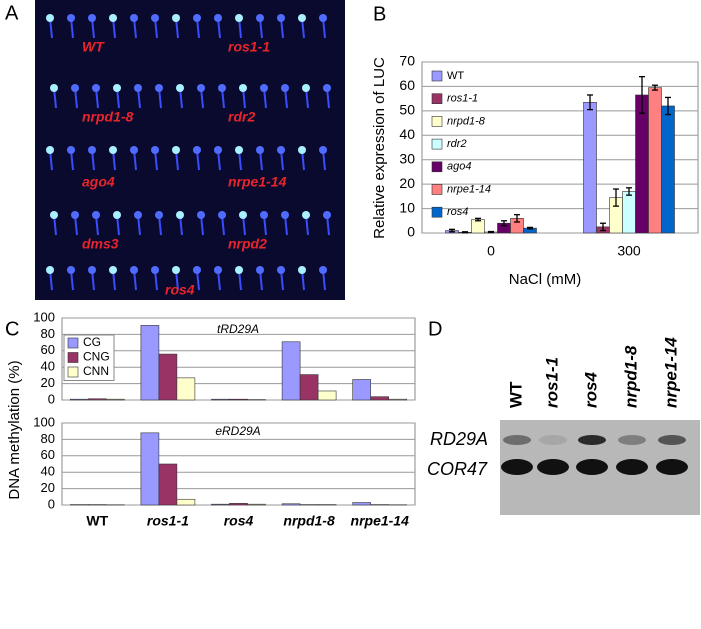 Image resolution: width=701 pixels, height=629 pixels. What do you see at coordinates (92, 342) in the screenshot?
I see `legend-label: CG` at bounding box center [92, 342].